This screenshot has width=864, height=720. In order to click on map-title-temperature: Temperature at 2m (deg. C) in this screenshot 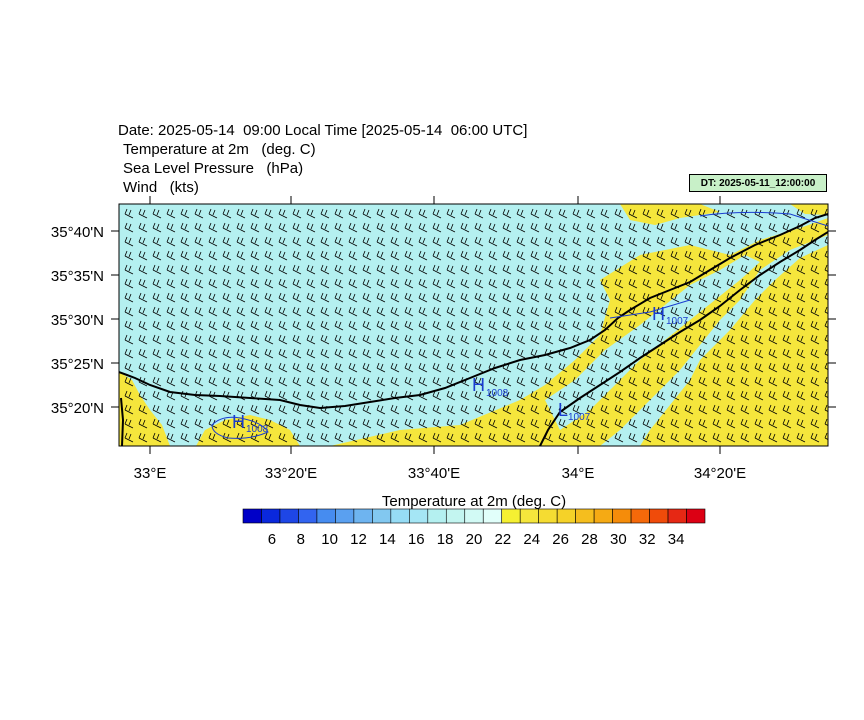, I will do `click(219, 149)`.